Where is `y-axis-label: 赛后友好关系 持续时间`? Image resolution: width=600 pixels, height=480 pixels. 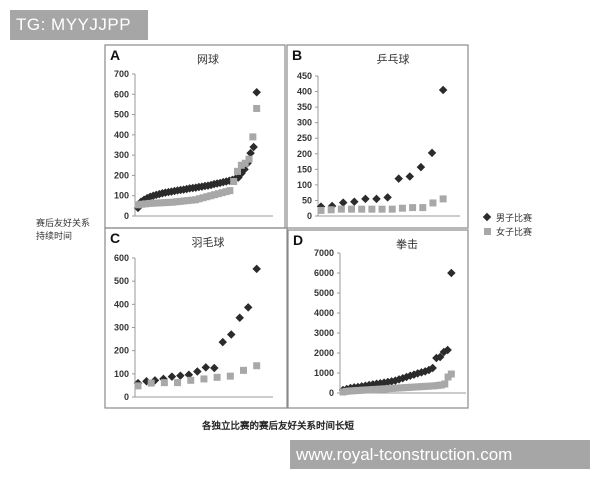
y-axis-label: 赛后友好关系 持续时间 is located at coordinates (63, 231).